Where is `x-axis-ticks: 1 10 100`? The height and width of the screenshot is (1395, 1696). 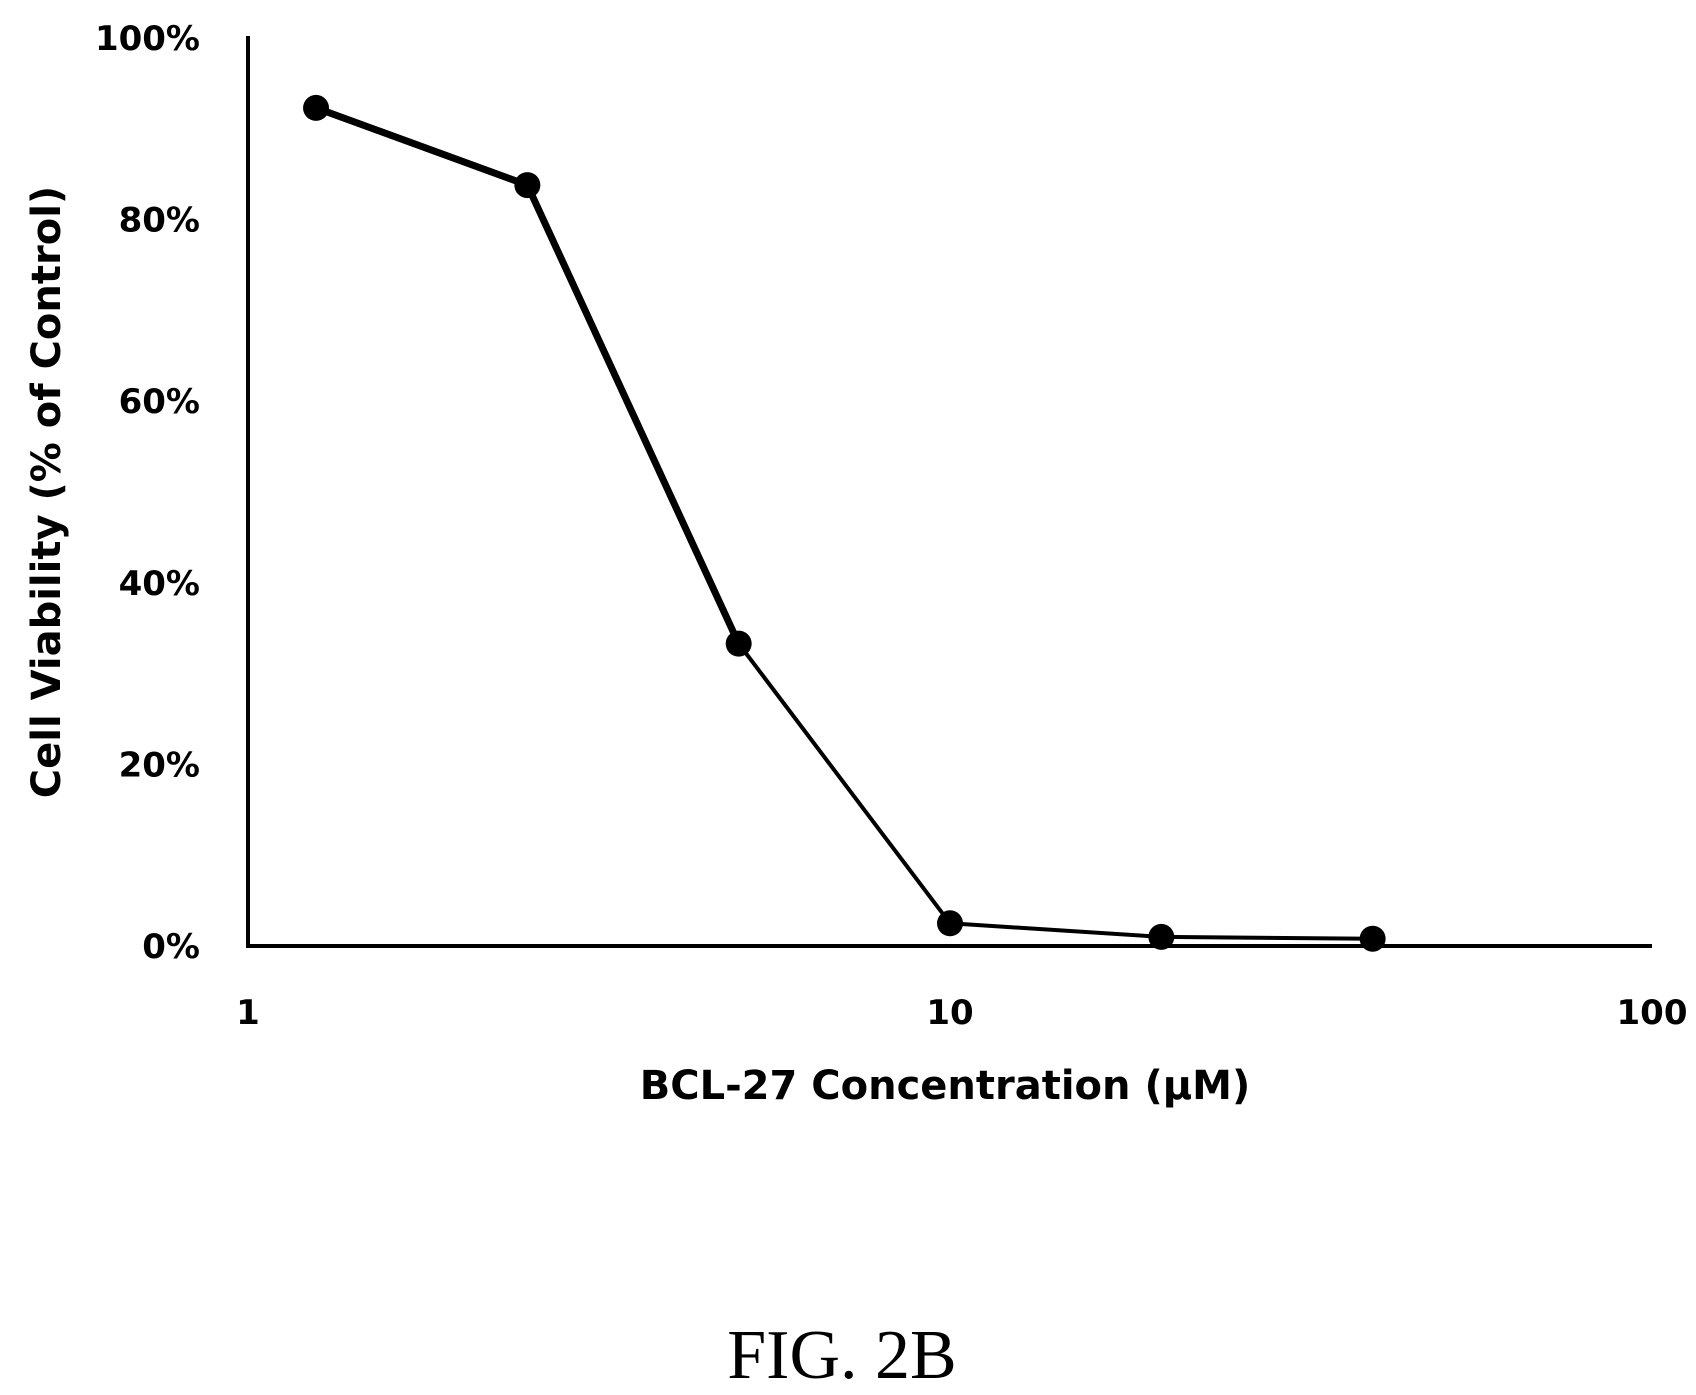 x-axis-ticks: 1 10 100 is located at coordinates (961, 1013).